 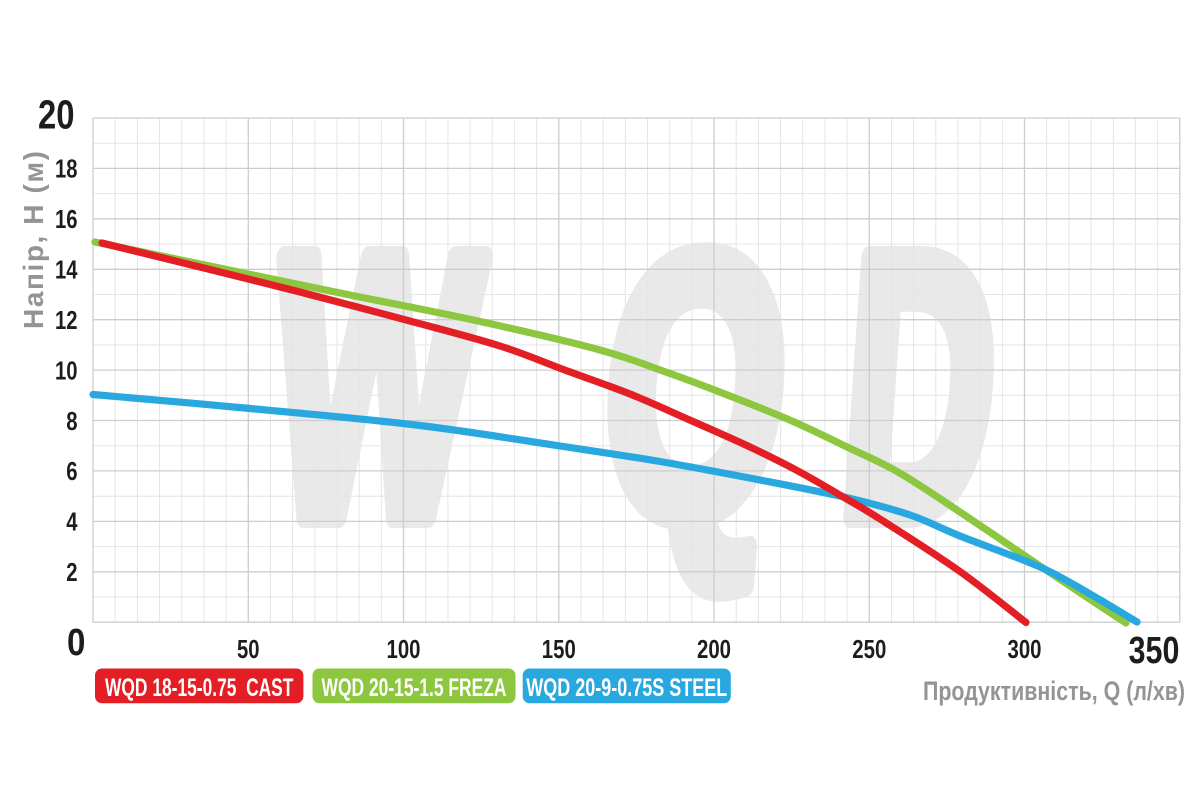 What do you see at coordinates (71, 471) in the screenshot?
I see `svg-text: 6` at bounding box center [71, 471].